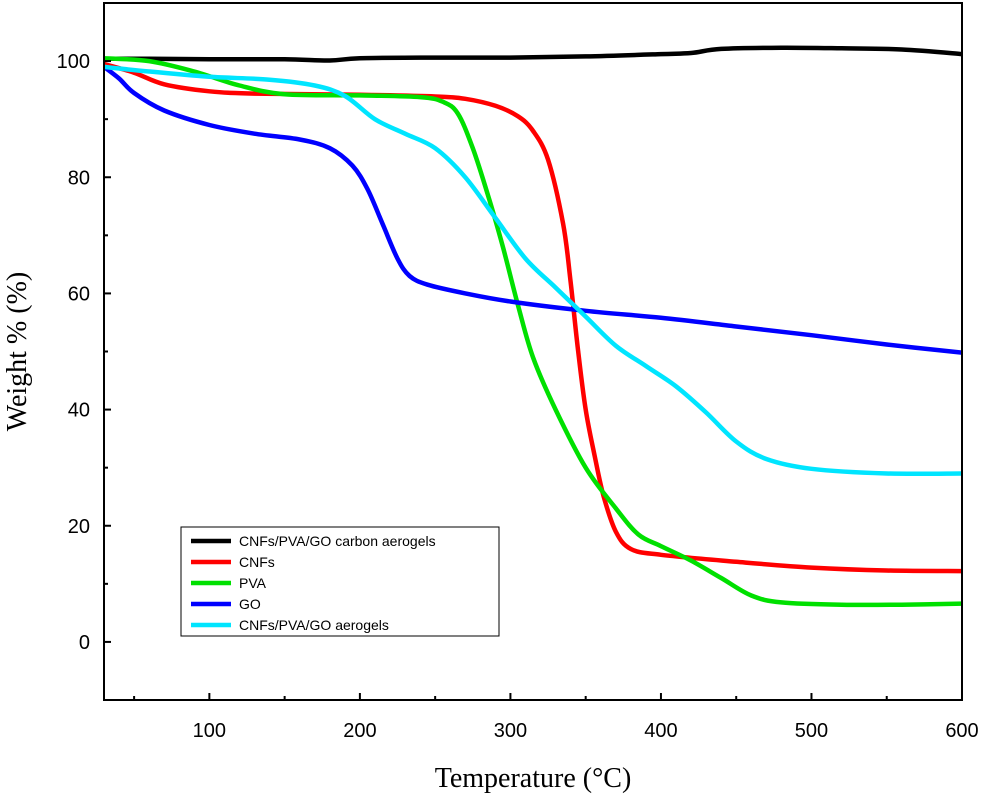  What do you see at coordinates (73, 62) in the screenshot?
I see `y-tick-label: 100` at bounding box center [73, 62].